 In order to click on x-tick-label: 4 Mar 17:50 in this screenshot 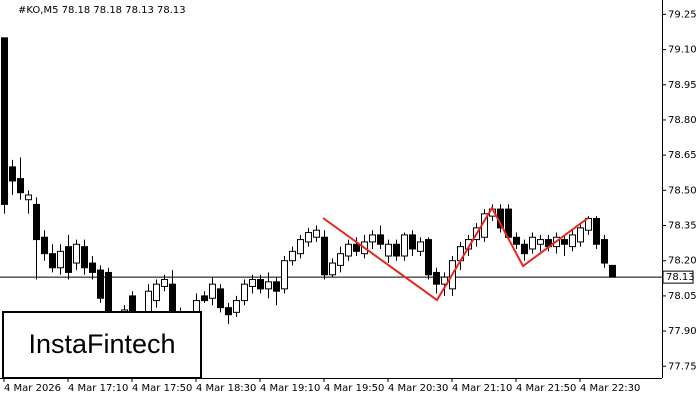, I will do `click(162, 388)`.